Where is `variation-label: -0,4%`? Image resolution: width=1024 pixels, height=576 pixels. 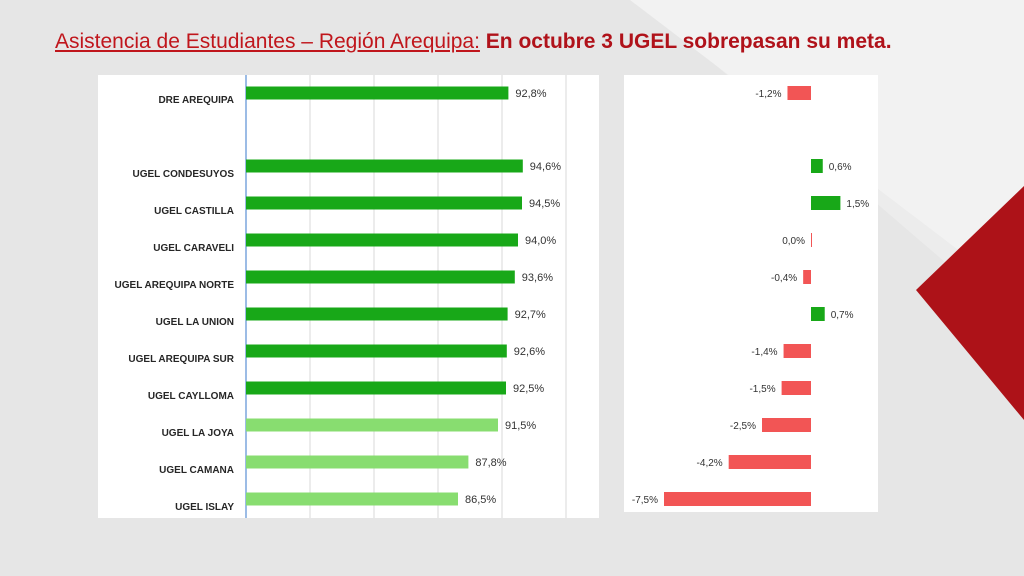
variation-label: -0,4% is located at coordinates (784, 278).